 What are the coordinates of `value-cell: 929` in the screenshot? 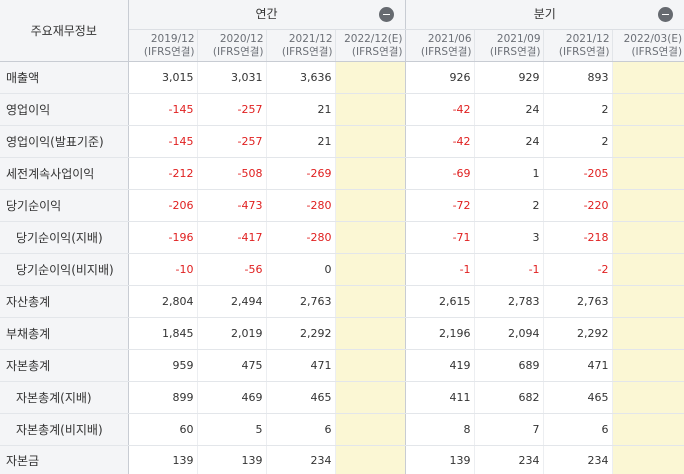 It's located at (508, 78).